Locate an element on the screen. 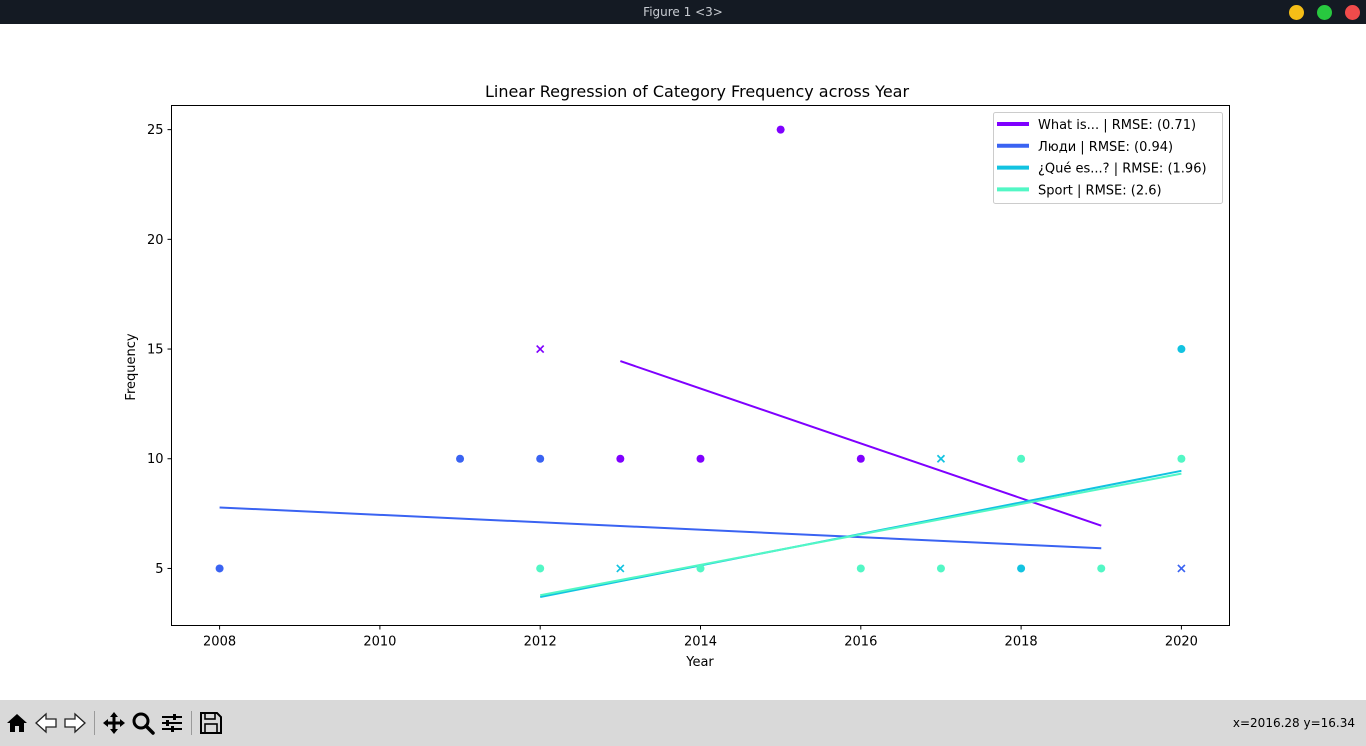 The height and width of the screenshot is (746, 1366). legend-label: Люди | RMSE: (0.94) is located at coordinates (1105, 147).